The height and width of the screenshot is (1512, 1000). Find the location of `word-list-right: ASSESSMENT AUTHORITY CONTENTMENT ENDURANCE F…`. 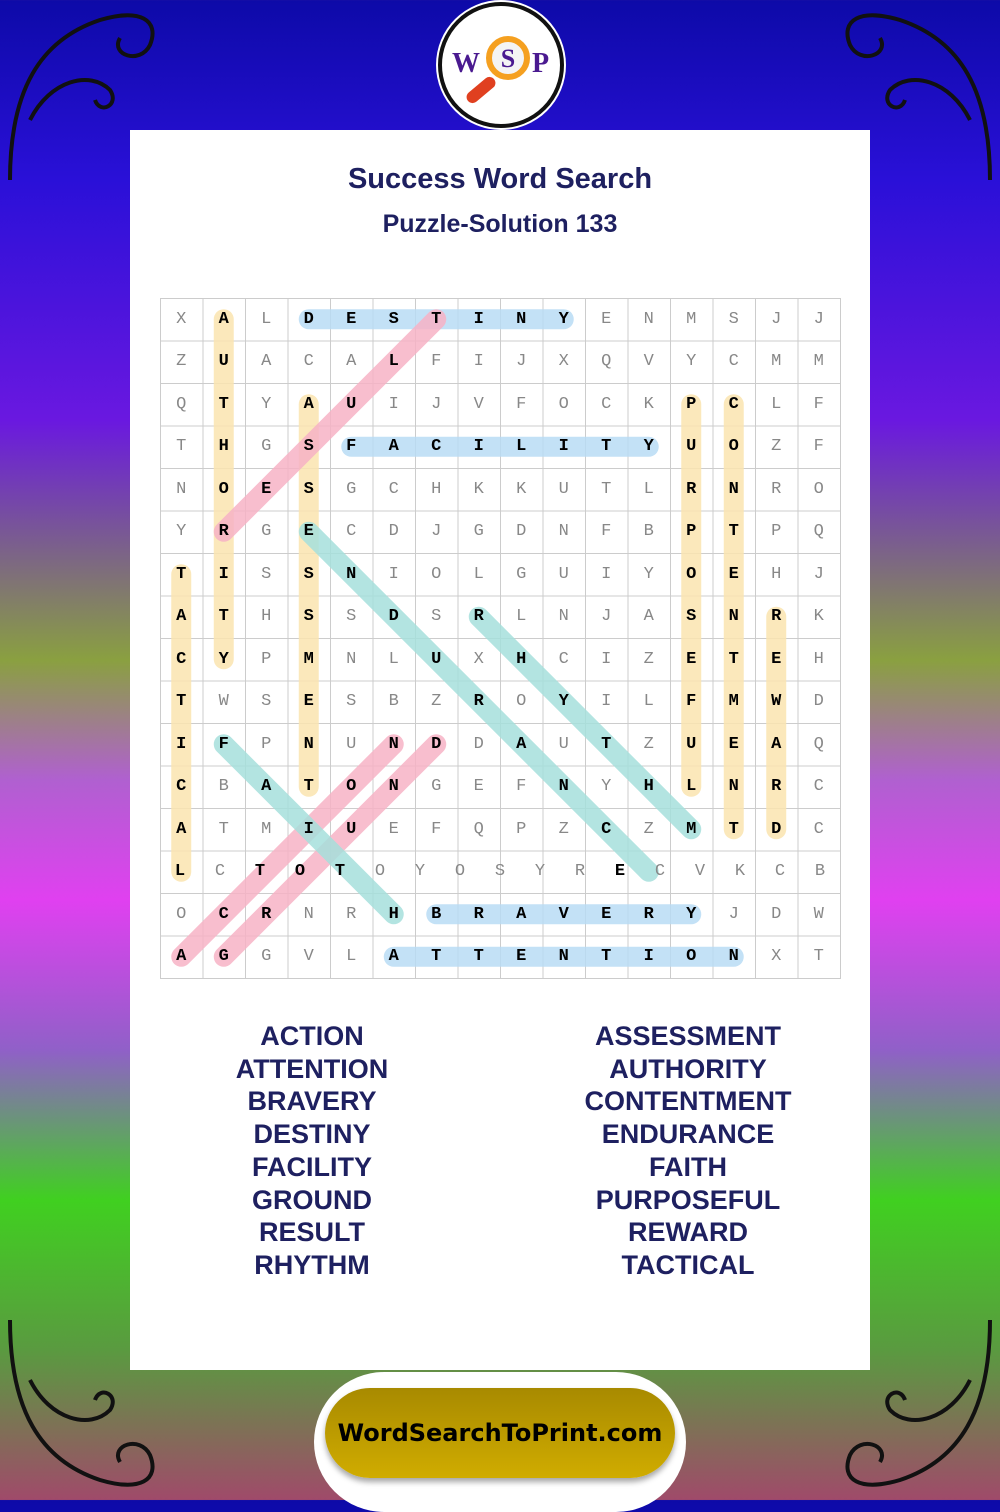

word-list-right: ASSESSMENT AUTHORITY CONTENTMENT ENDURANCE F… is located at coordinates (688, 1151).